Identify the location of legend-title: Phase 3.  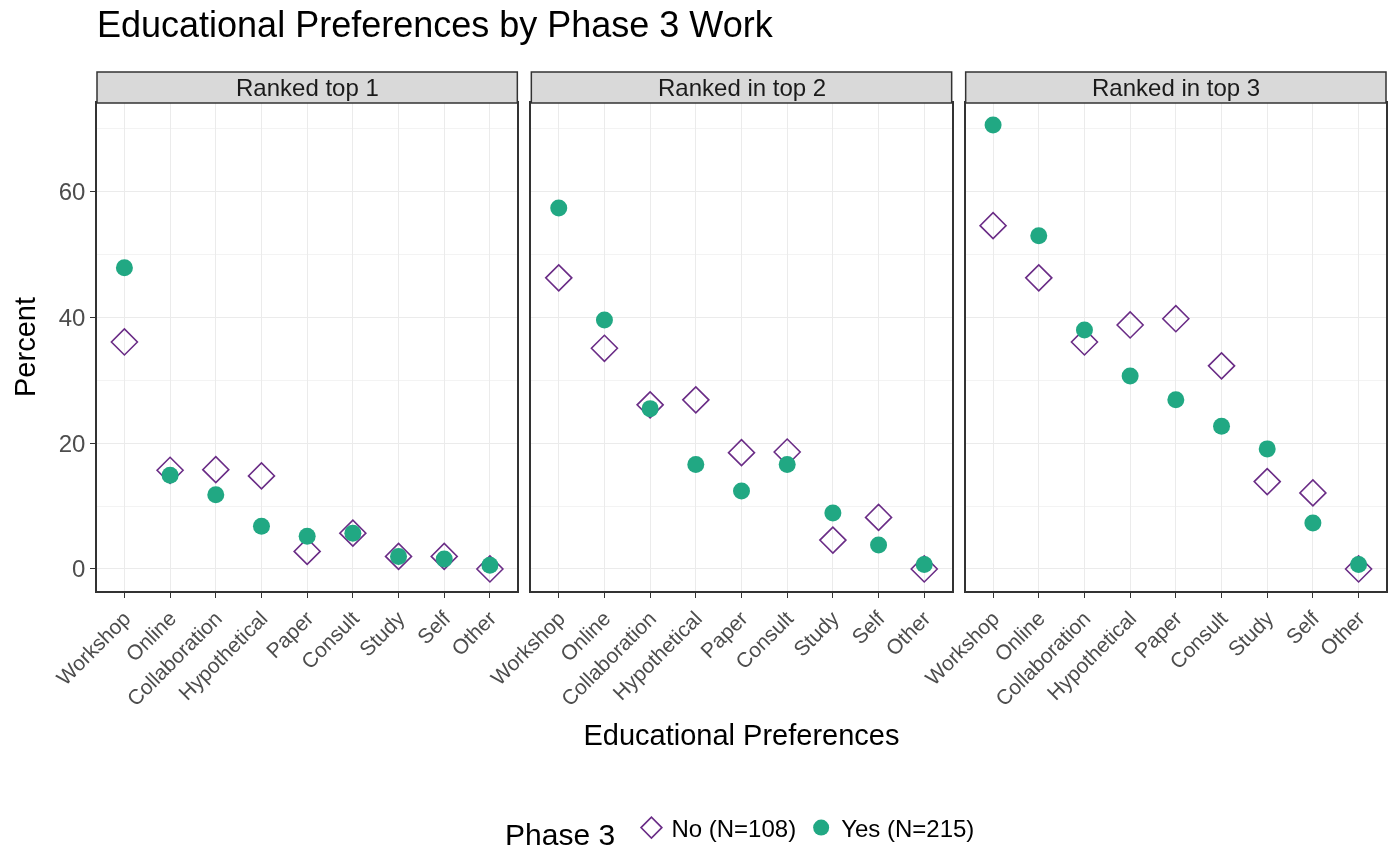
(564, 831).